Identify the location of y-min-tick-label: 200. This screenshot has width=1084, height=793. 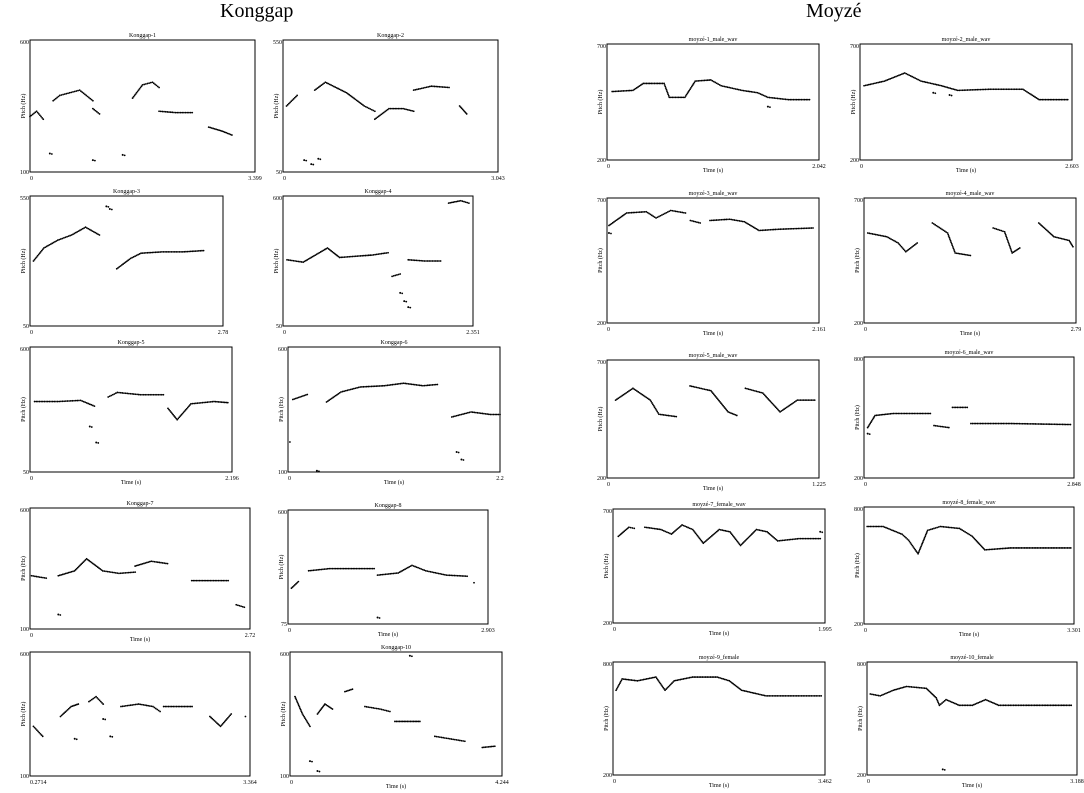
(854, 161).